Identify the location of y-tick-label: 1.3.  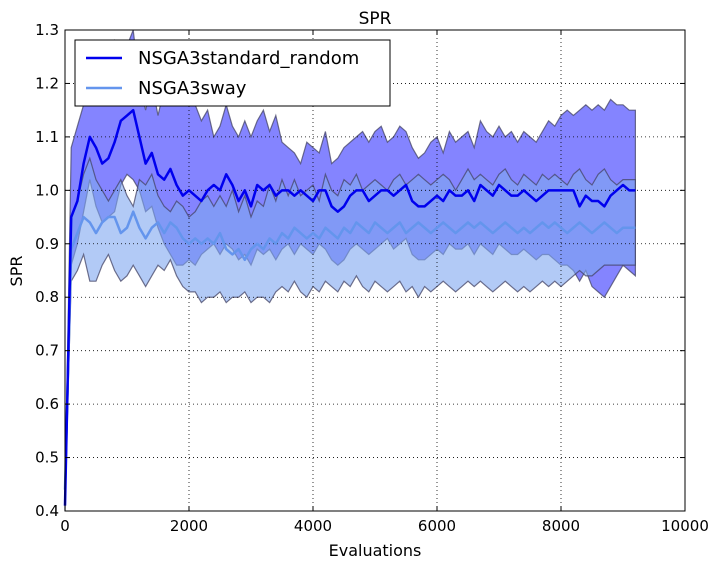
(47, 30).